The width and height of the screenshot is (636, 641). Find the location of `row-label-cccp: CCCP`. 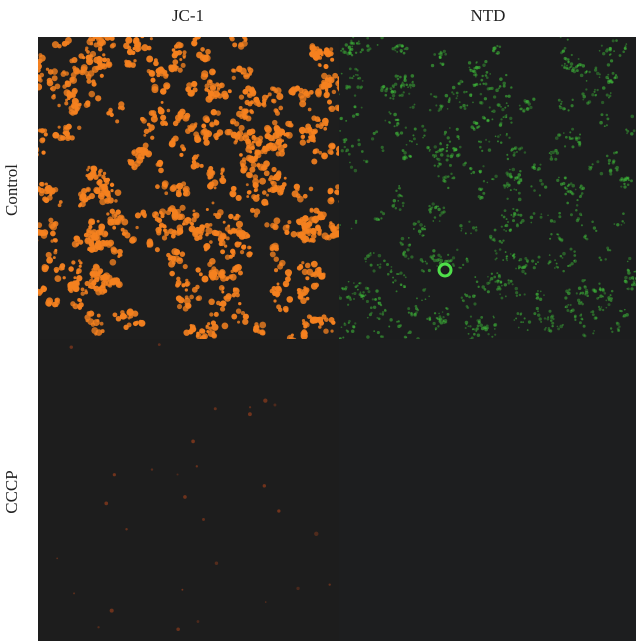

row-label-cccp: CCCP is located at coordinates (11, 492).